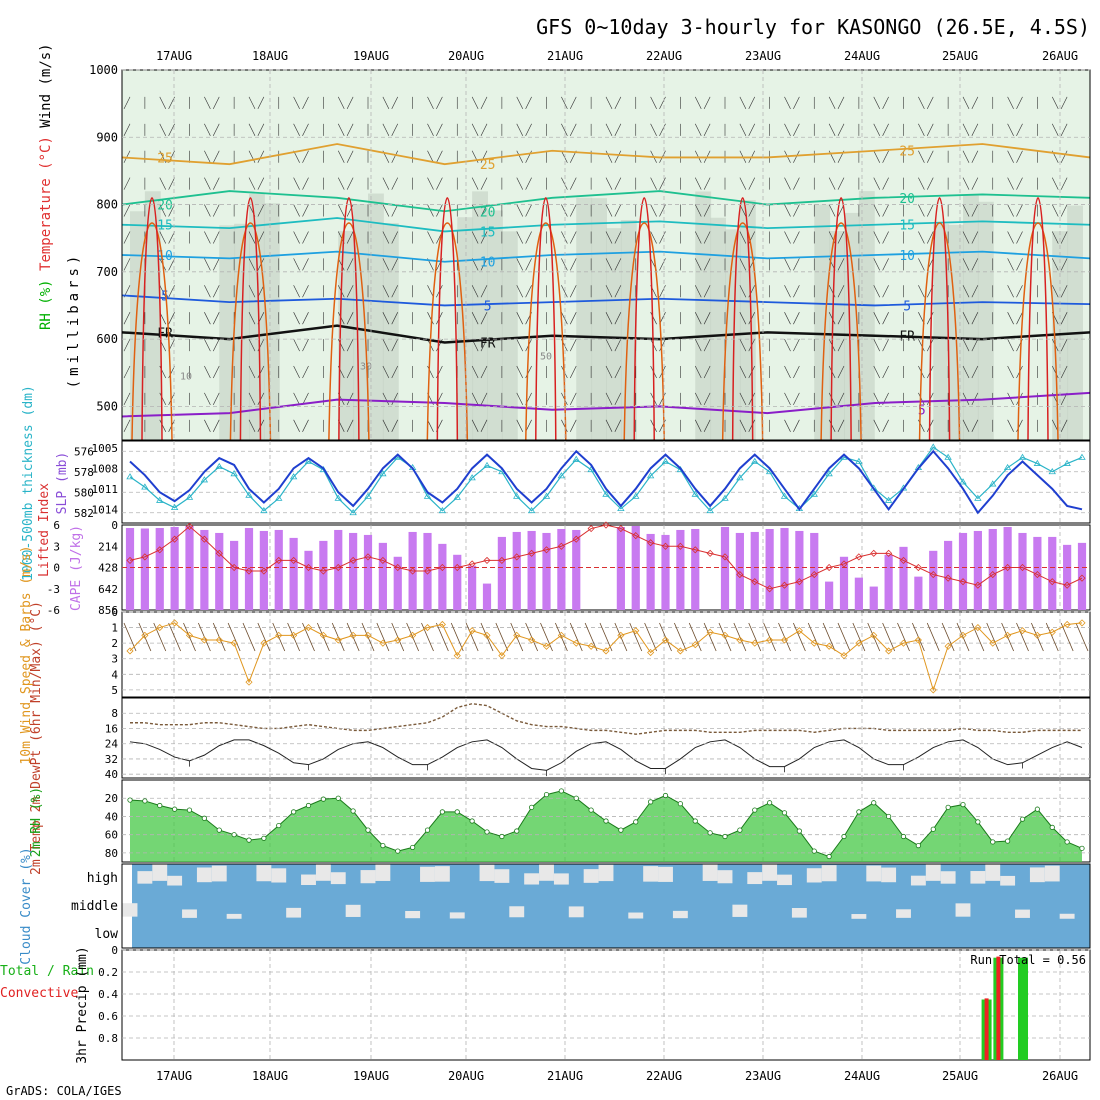  I want to click on pressure-tick-label: 800, so click(107, 205).